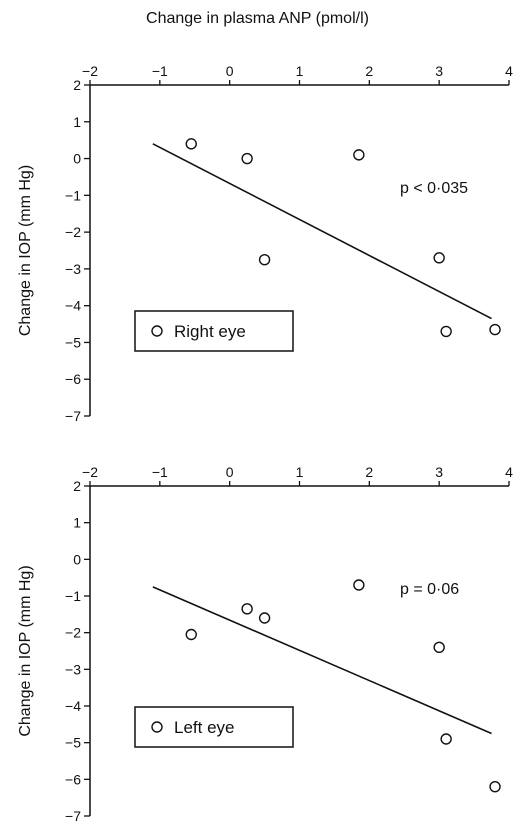  I want to click on panel-2-x-tick-label: 2, so click(369, 472).